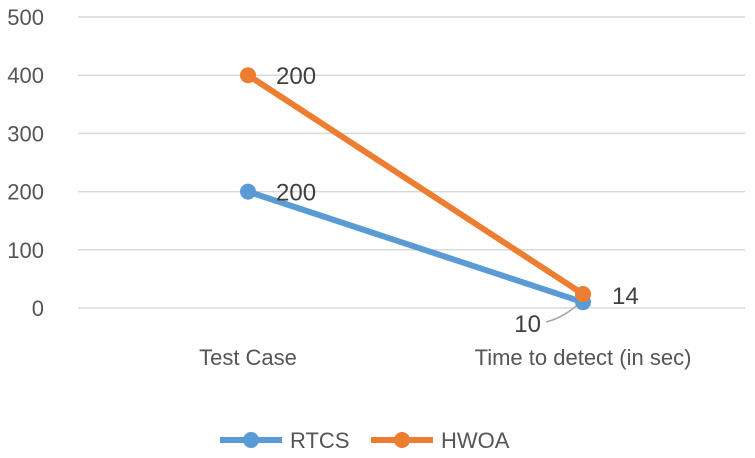 This screenshot has width=755, height=458. I want to click on y-tick-label: 300, so click(25, 133).